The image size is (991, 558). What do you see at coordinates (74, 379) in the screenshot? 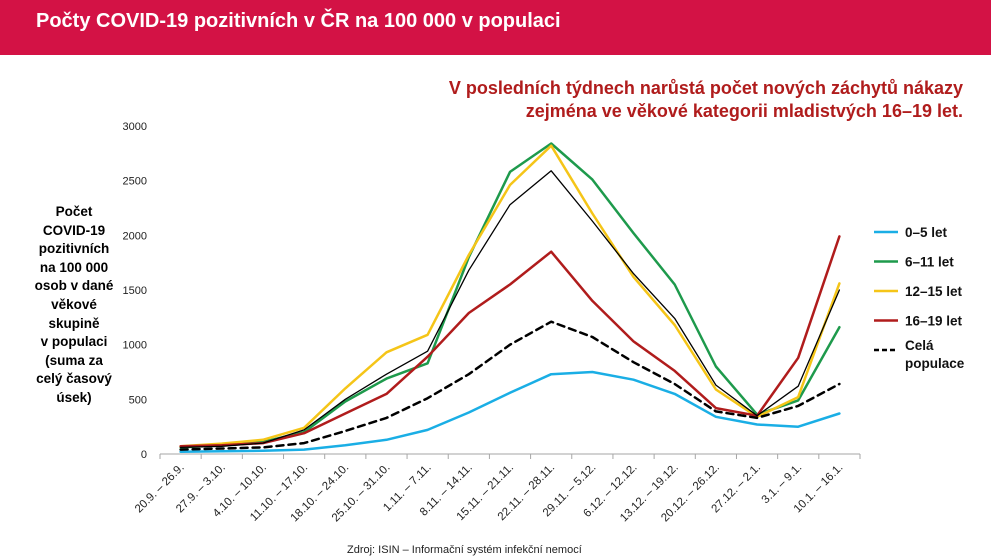
I see `y-axis-label-line: celý časový` at bounding box center [74, 379].